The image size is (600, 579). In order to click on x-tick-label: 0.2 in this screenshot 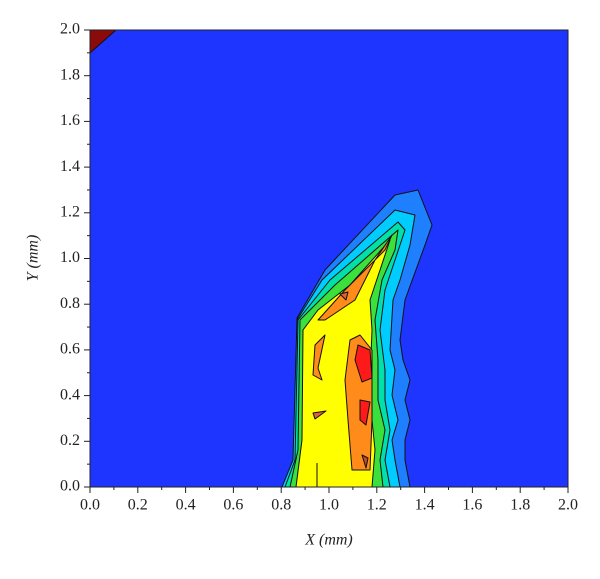, I will do `click(138, 505)`.